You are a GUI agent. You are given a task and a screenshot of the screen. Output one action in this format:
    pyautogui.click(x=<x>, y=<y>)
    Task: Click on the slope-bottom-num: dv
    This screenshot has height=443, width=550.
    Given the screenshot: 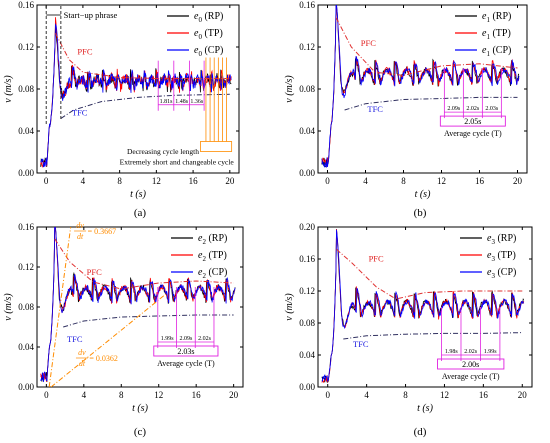 What is the action you would take?
    pyautogui.click(x=82, y=352)
    